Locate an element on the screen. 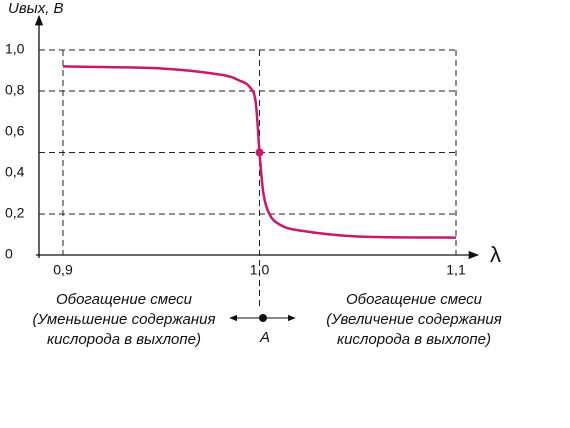 Image resolution: width=570 pixels, height=428 pixels. left-note: кислорода в выхлопе) is located at coordinates (124, 339).